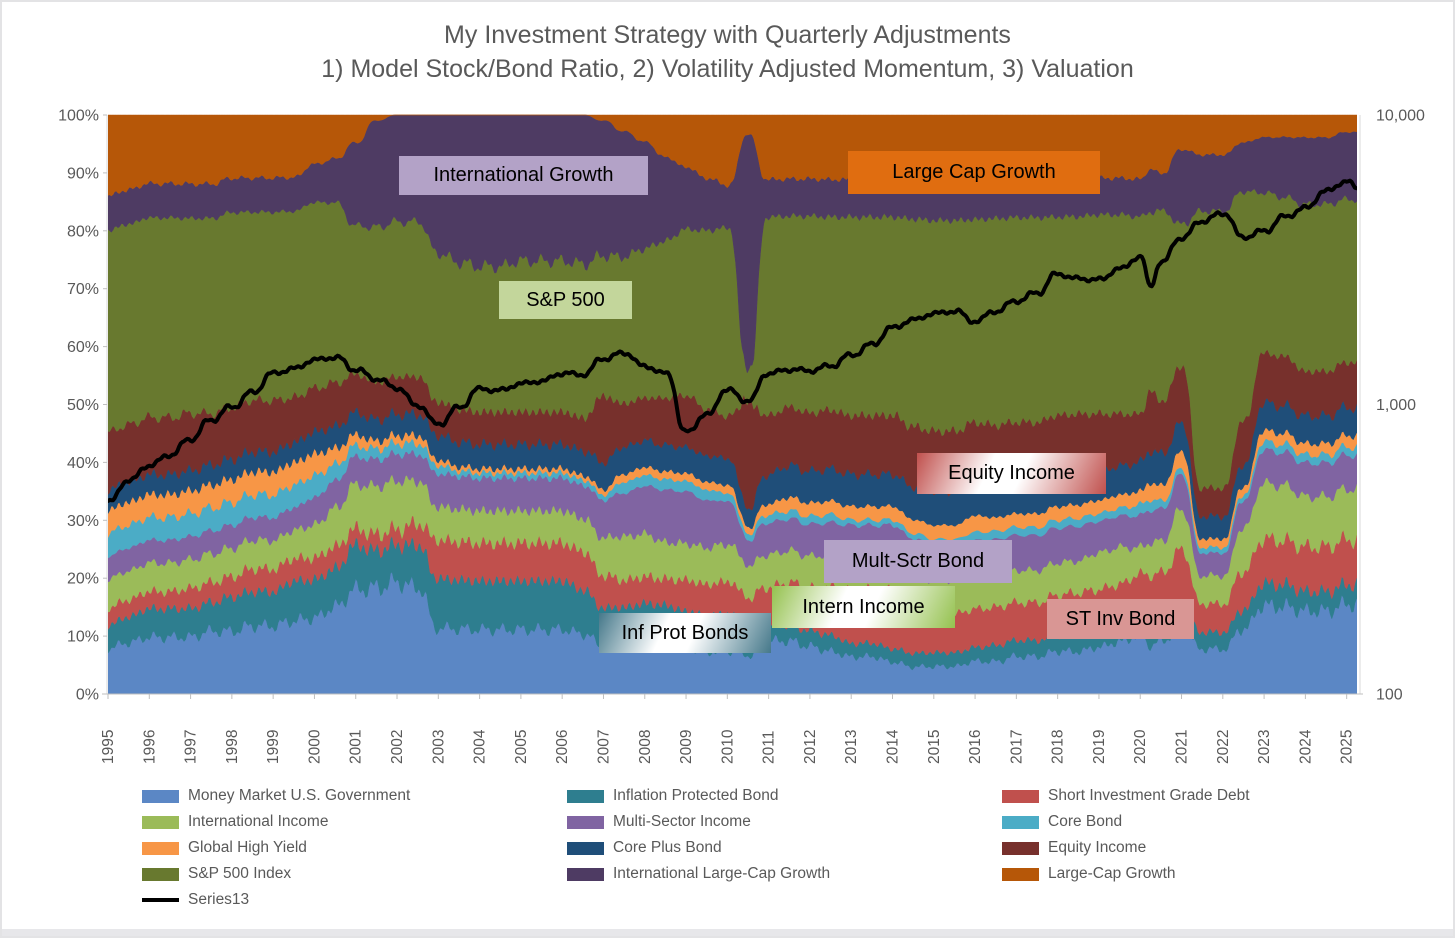  Describe the element at coordinates (682, 821) in the screenshot. I see `legend-item-label: Multi-Sector Income` at that location.